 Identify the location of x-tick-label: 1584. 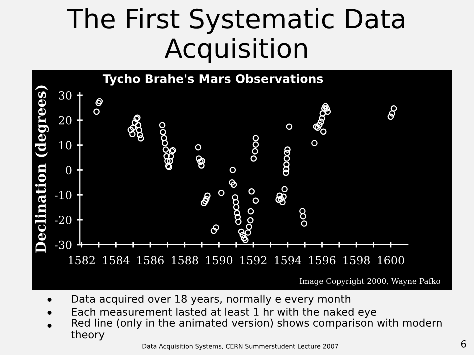
(116, 260).